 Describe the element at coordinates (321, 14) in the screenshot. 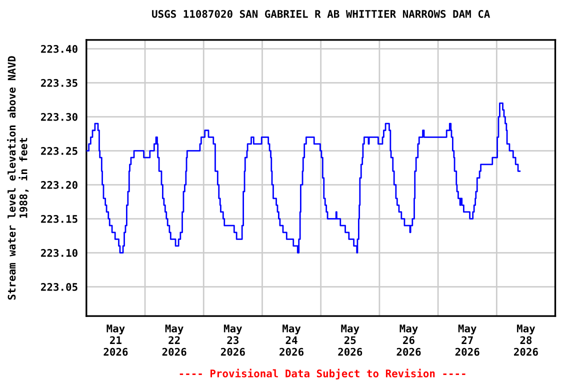

I see `chart-title: USGS 11087020 SAN GABRIEL R AB WHITTIER NARROWS DAM CA` at that location.